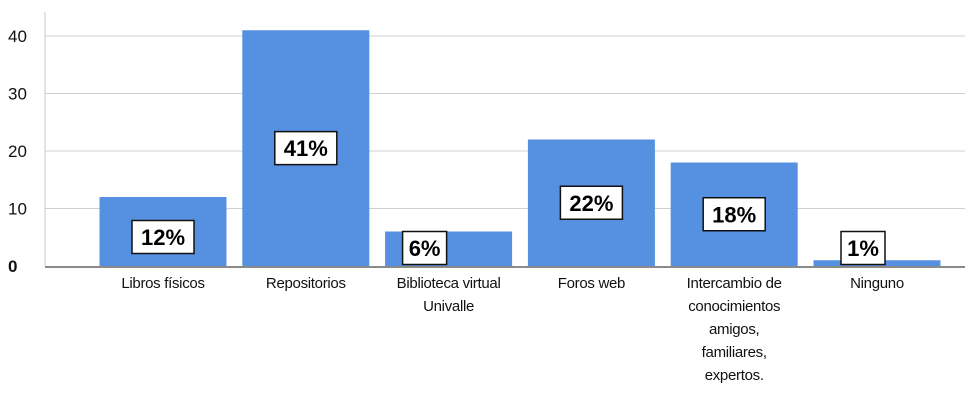 Image resolution: width=979 pixels, height=398 pixels. I want to click on data-label-text: 12%, so click(163, 237).